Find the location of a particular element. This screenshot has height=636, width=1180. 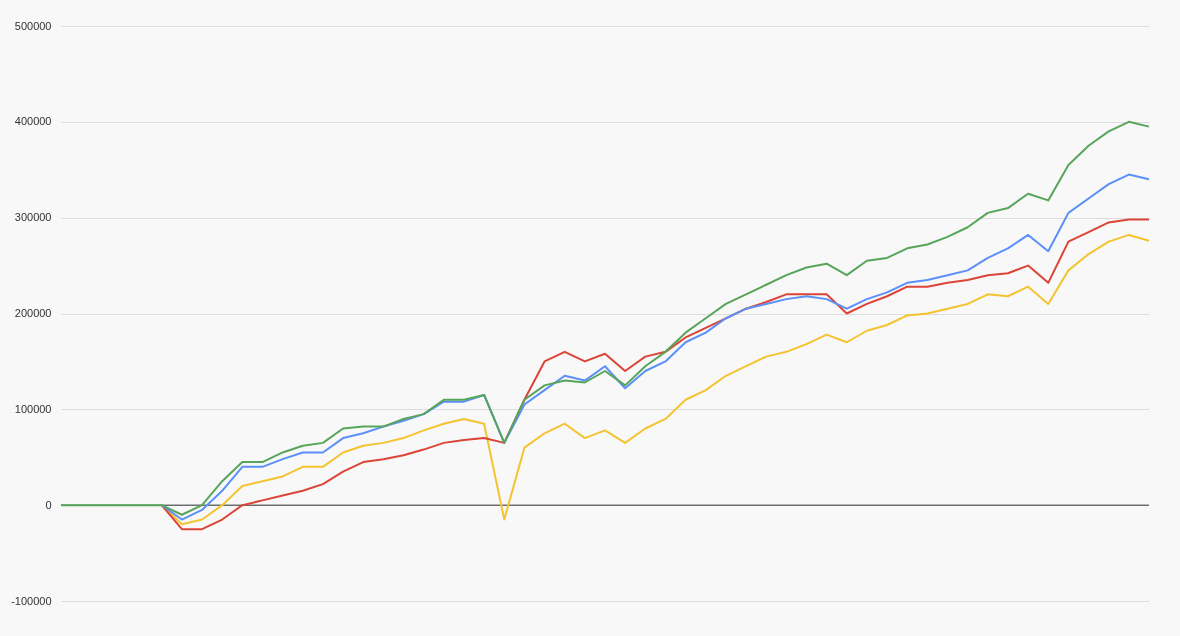

y-tick-label: 200000 is located at coordinates (33, 313).